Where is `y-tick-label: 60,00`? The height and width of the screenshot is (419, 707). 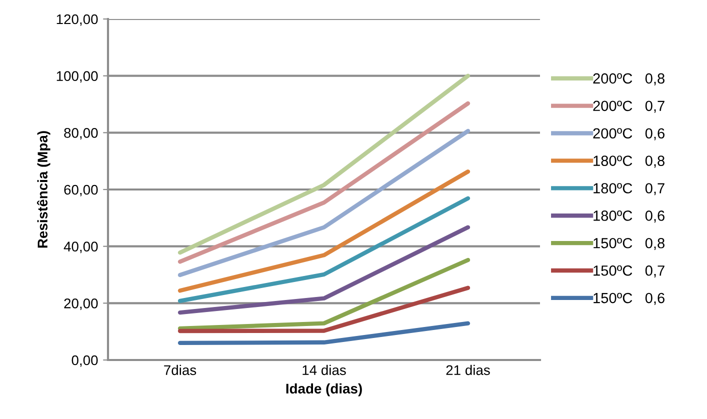
y-tick-label: 60,00 is located at coordinates (81, 190).